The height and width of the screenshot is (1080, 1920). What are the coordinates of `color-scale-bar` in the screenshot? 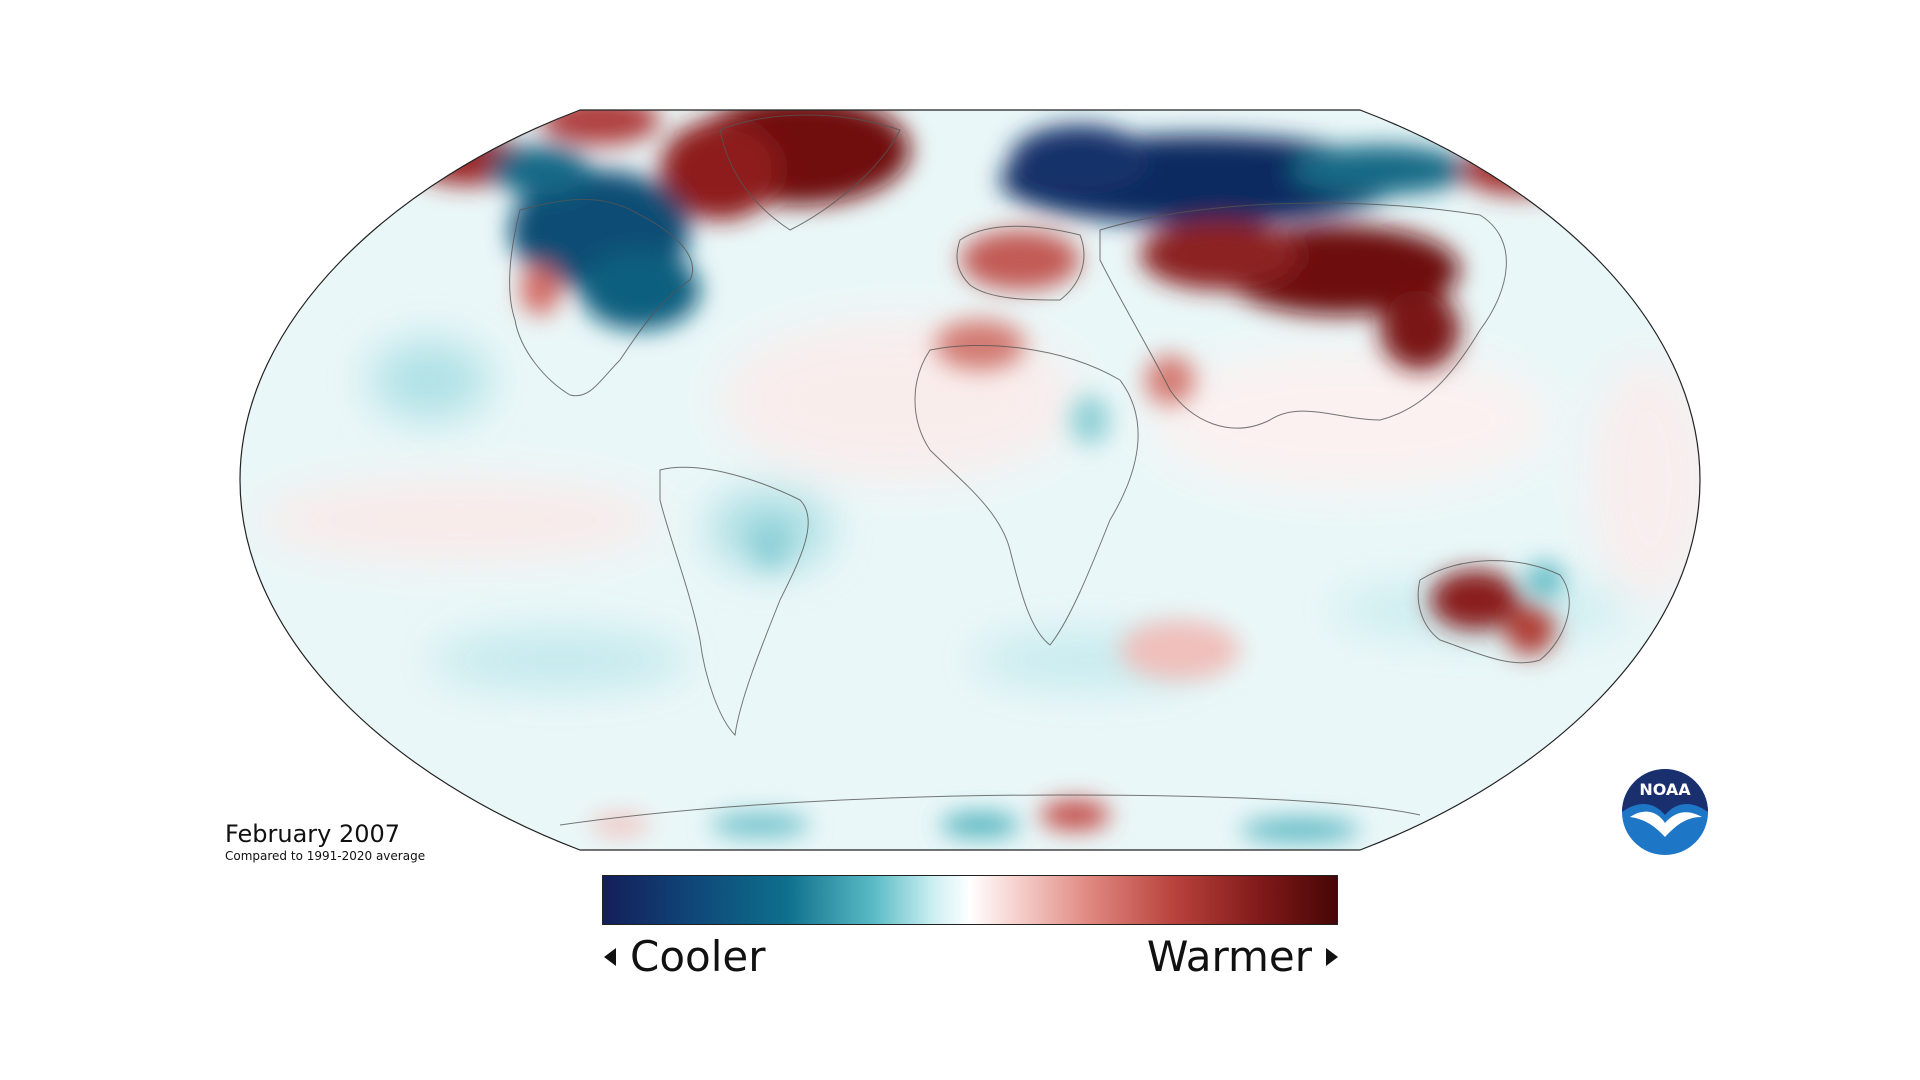 It's located at (970, 900).